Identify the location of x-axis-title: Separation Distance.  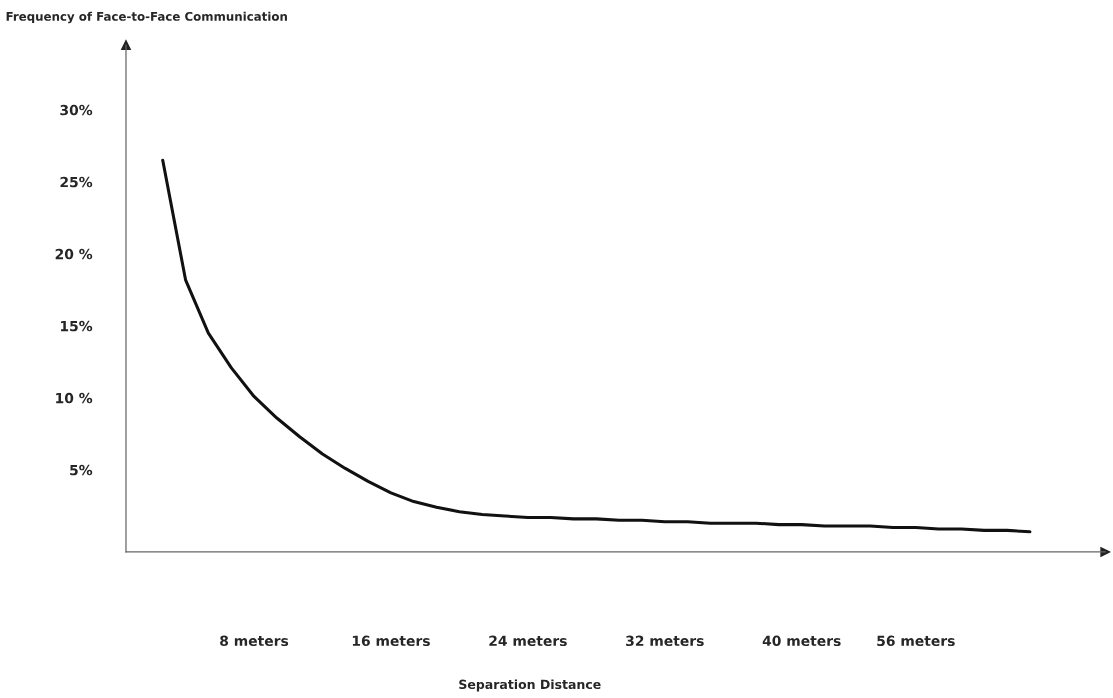
(530, 685).